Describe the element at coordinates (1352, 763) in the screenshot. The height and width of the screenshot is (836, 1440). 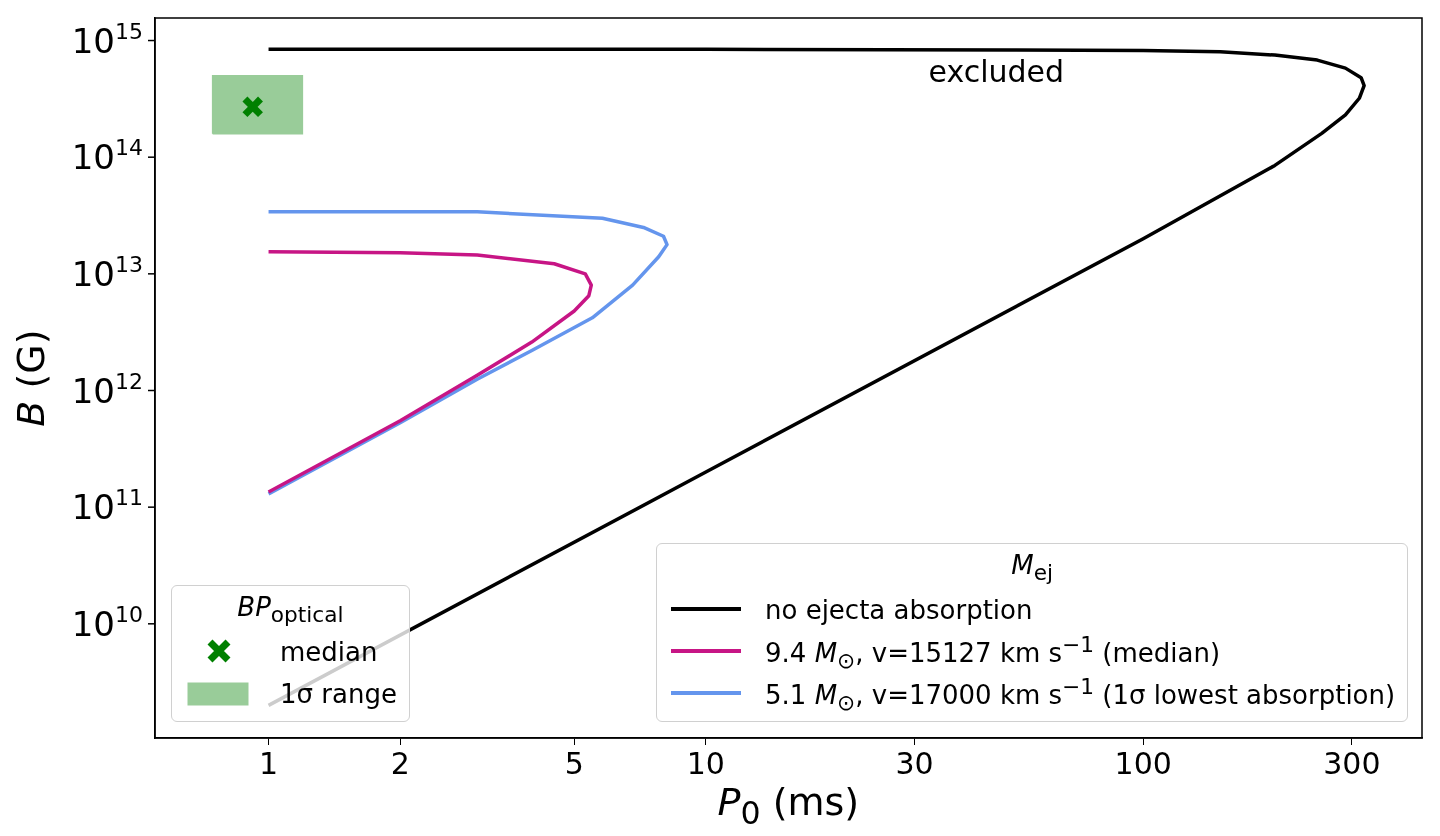
I see `x-tick-label: 300` at that location.